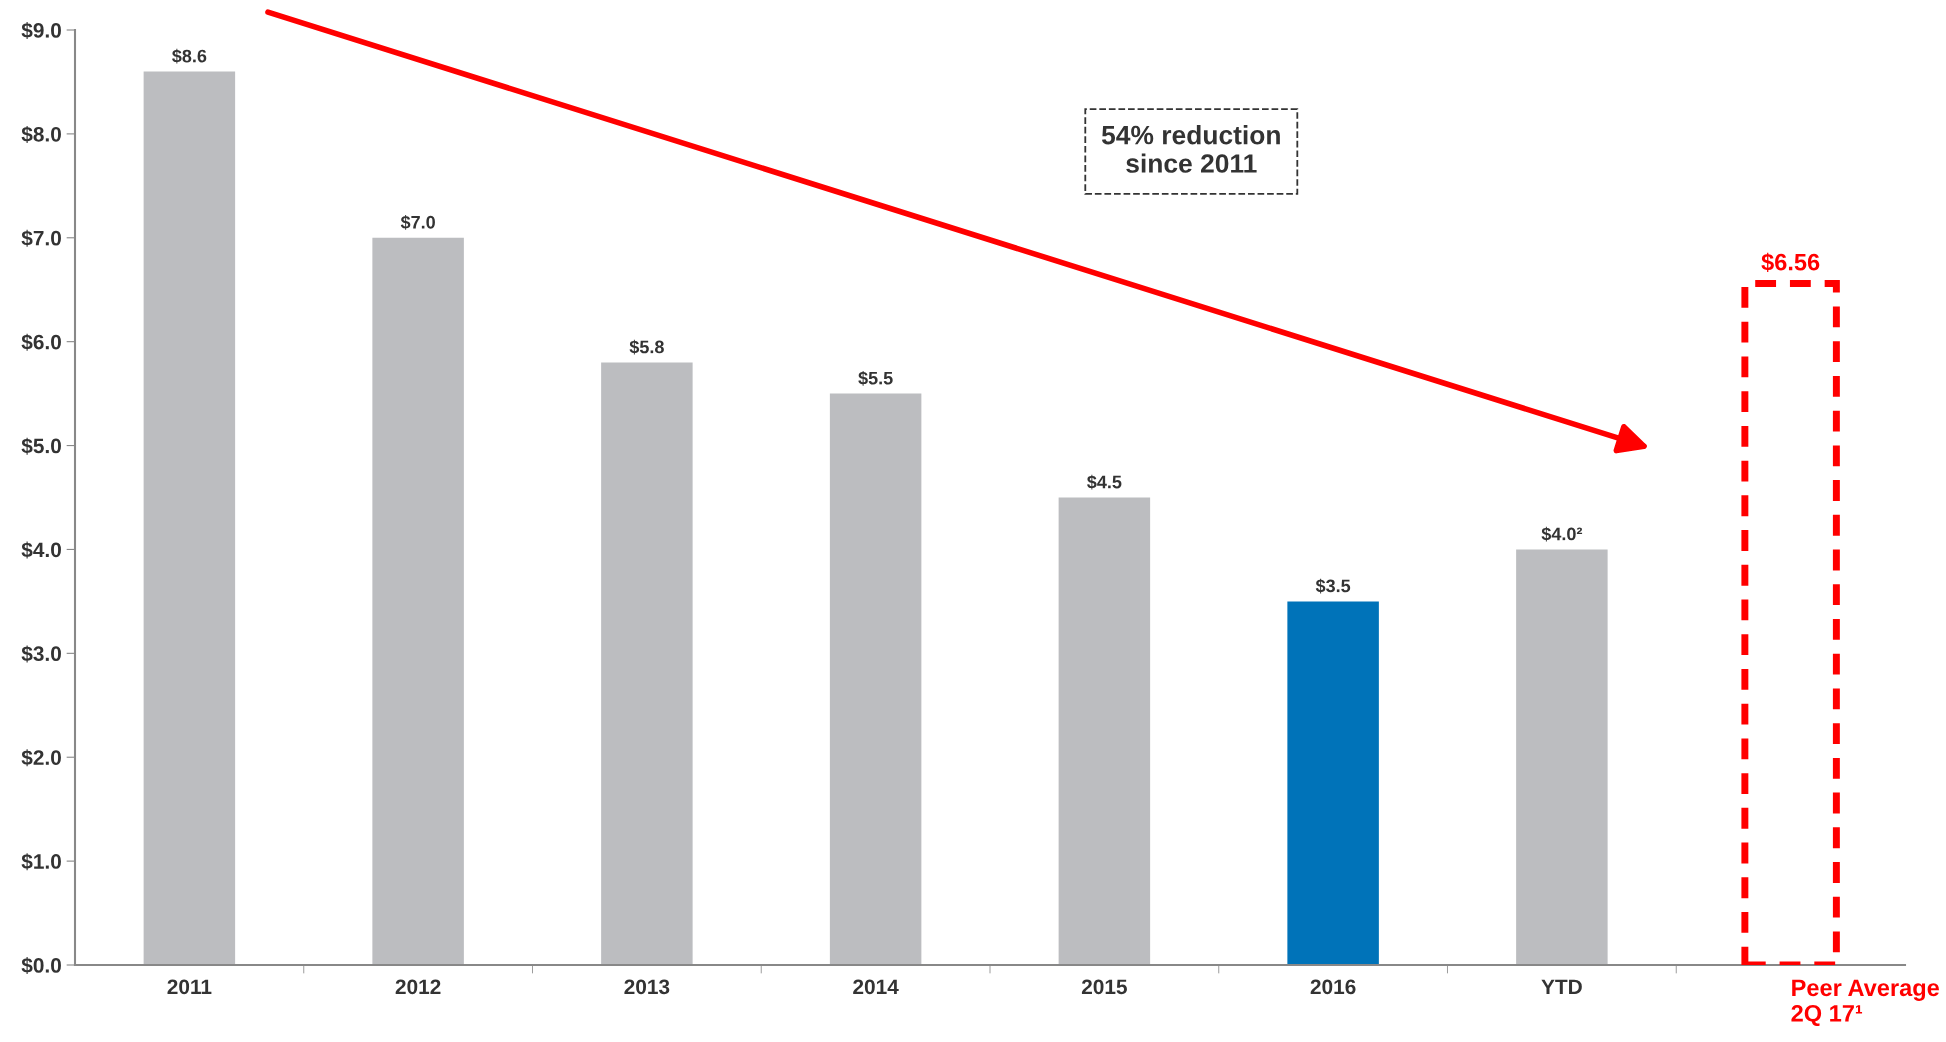 The width and height of the screenshot is (1946, 1042). I want to click on y-tick-label: $0.0, so click(41, 966).